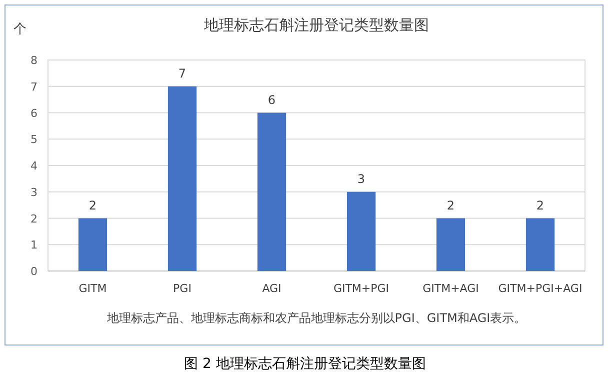 This screenshot has height=381, width=610. What do you see at coordinates (34, 139) in the screenshot?
I see `y-tick-label: 5` at bounding box center [34, 139].